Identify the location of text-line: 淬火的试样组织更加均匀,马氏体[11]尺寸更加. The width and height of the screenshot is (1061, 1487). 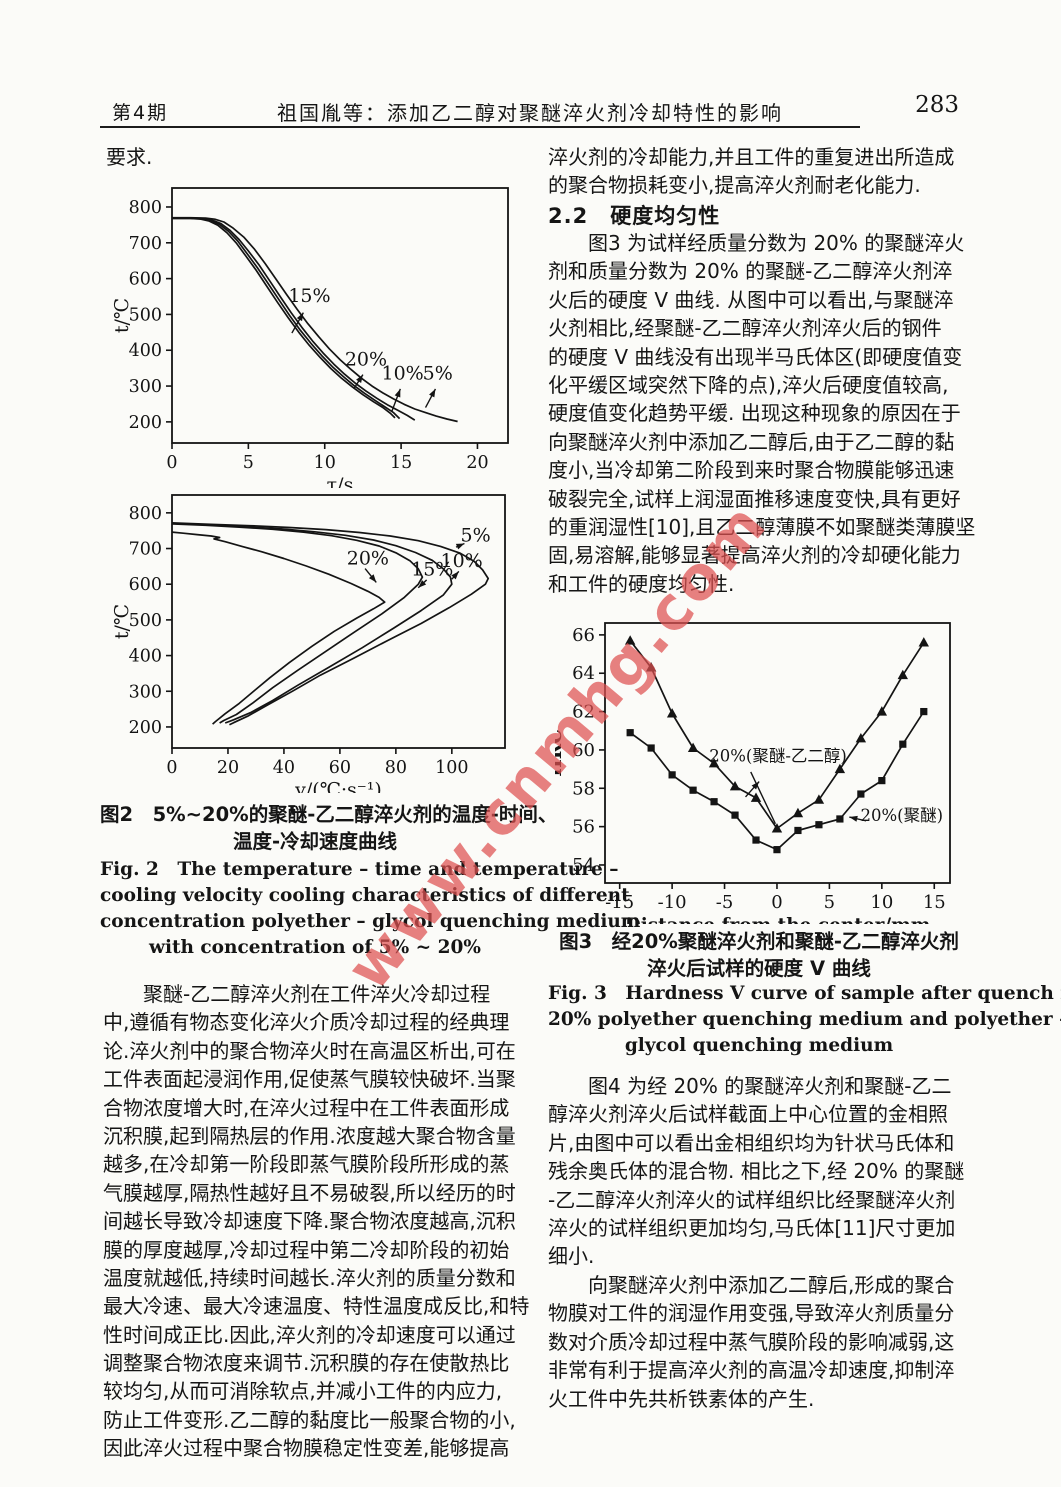
(752, 1227).